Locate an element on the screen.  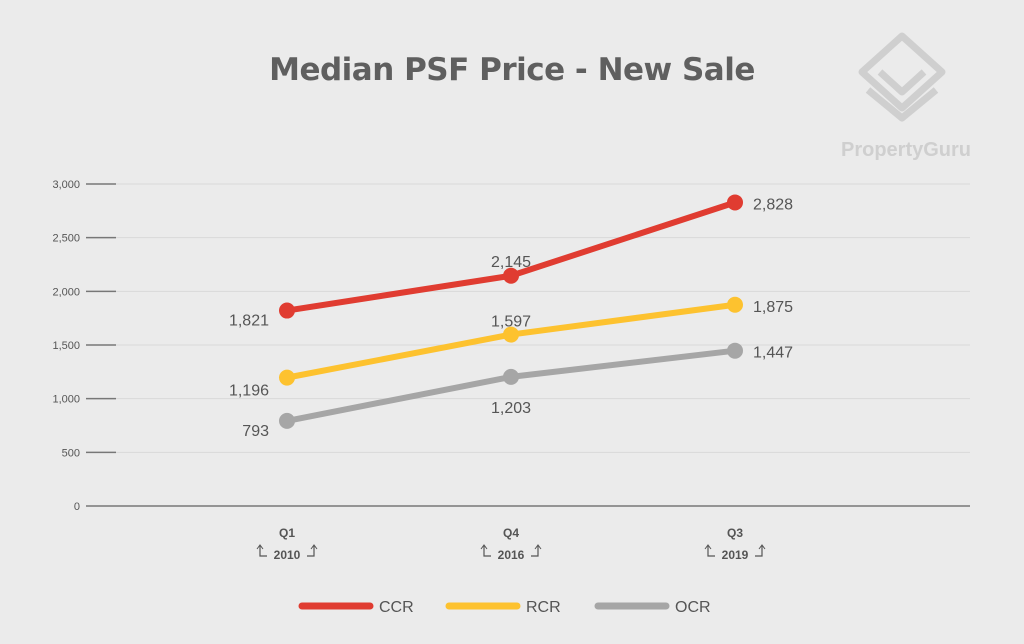
legend-label-ocr: OCR is located at coordinates (693, 607).